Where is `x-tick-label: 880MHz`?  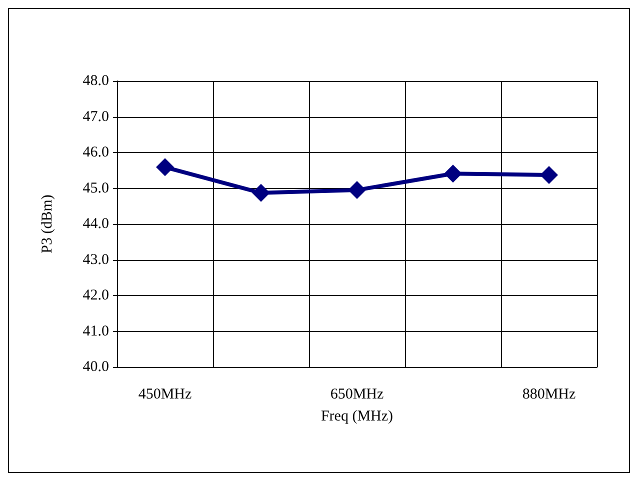 x-tick-label: 880MHz is located at coordinates (549, 394).